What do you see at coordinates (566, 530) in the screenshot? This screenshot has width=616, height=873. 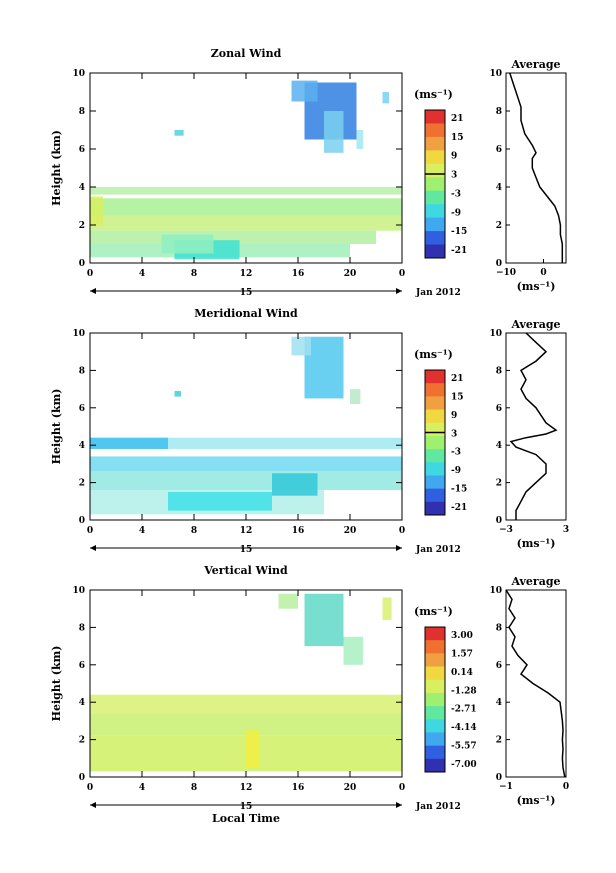 I see `average-x-tick-label: 3` at bounding box center [566, 530].